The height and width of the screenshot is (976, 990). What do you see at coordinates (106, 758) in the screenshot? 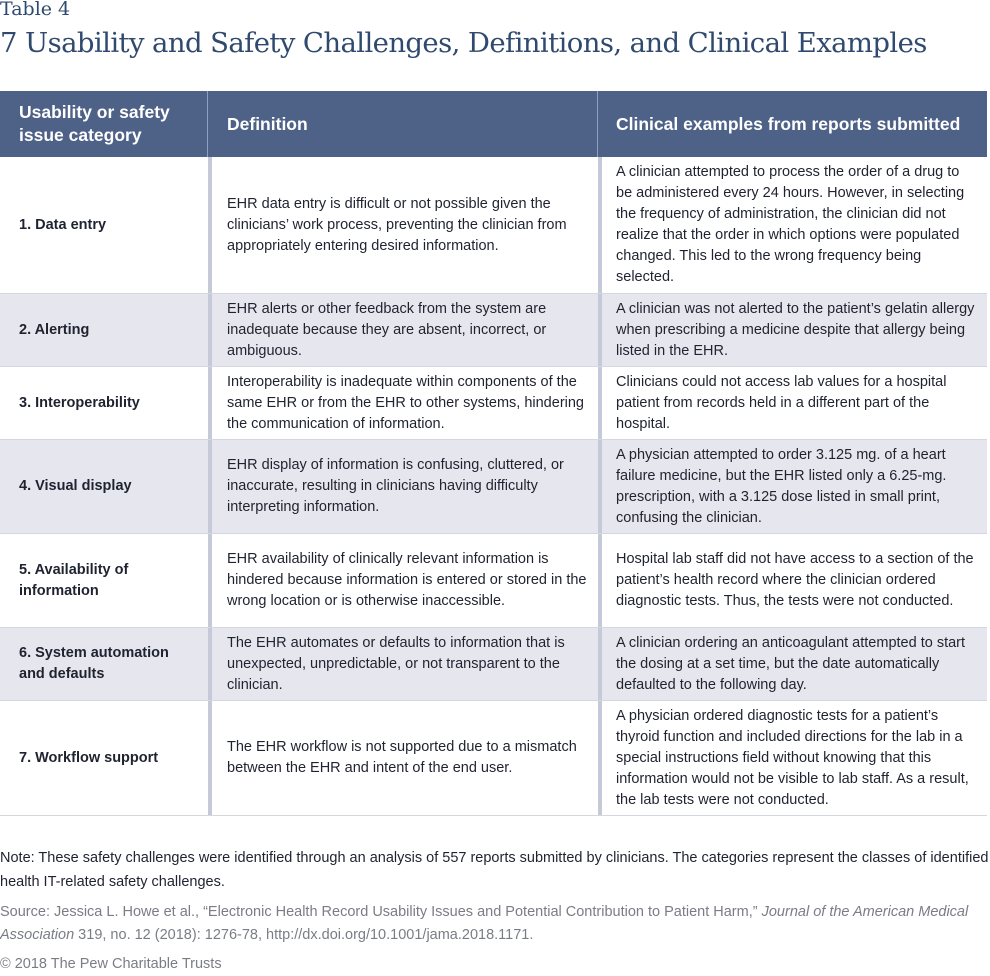
I see `row-category: 7. Workflow support` at bounding box center [106, 758].